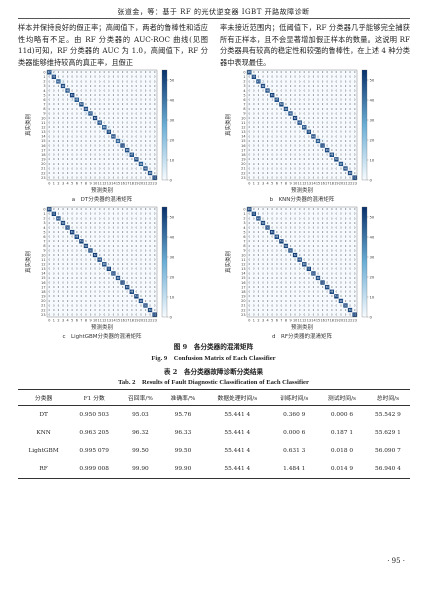  What do you see at coordinates (286, 321) in the screenshot?
I see `x-tick-label: 8` at bounding box center [286, 321].